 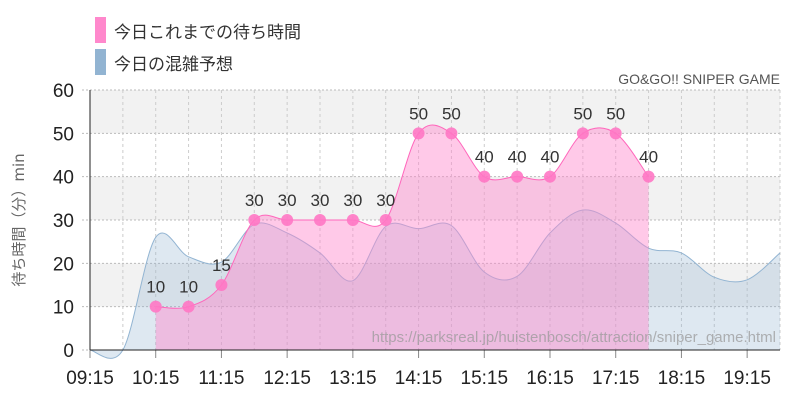 What do you see at coordinates (63, 178) in the screenshot?
I see `y-tick-label: 40` at bounding box center [63, 178].